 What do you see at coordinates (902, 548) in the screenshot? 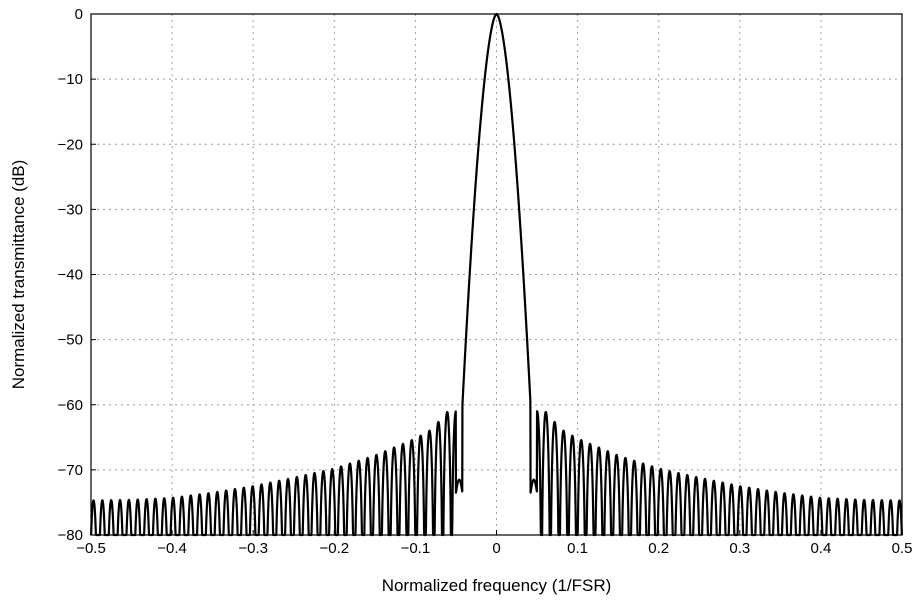
I see `x-tick-label: 0.5` at bounding box center [902, 548].